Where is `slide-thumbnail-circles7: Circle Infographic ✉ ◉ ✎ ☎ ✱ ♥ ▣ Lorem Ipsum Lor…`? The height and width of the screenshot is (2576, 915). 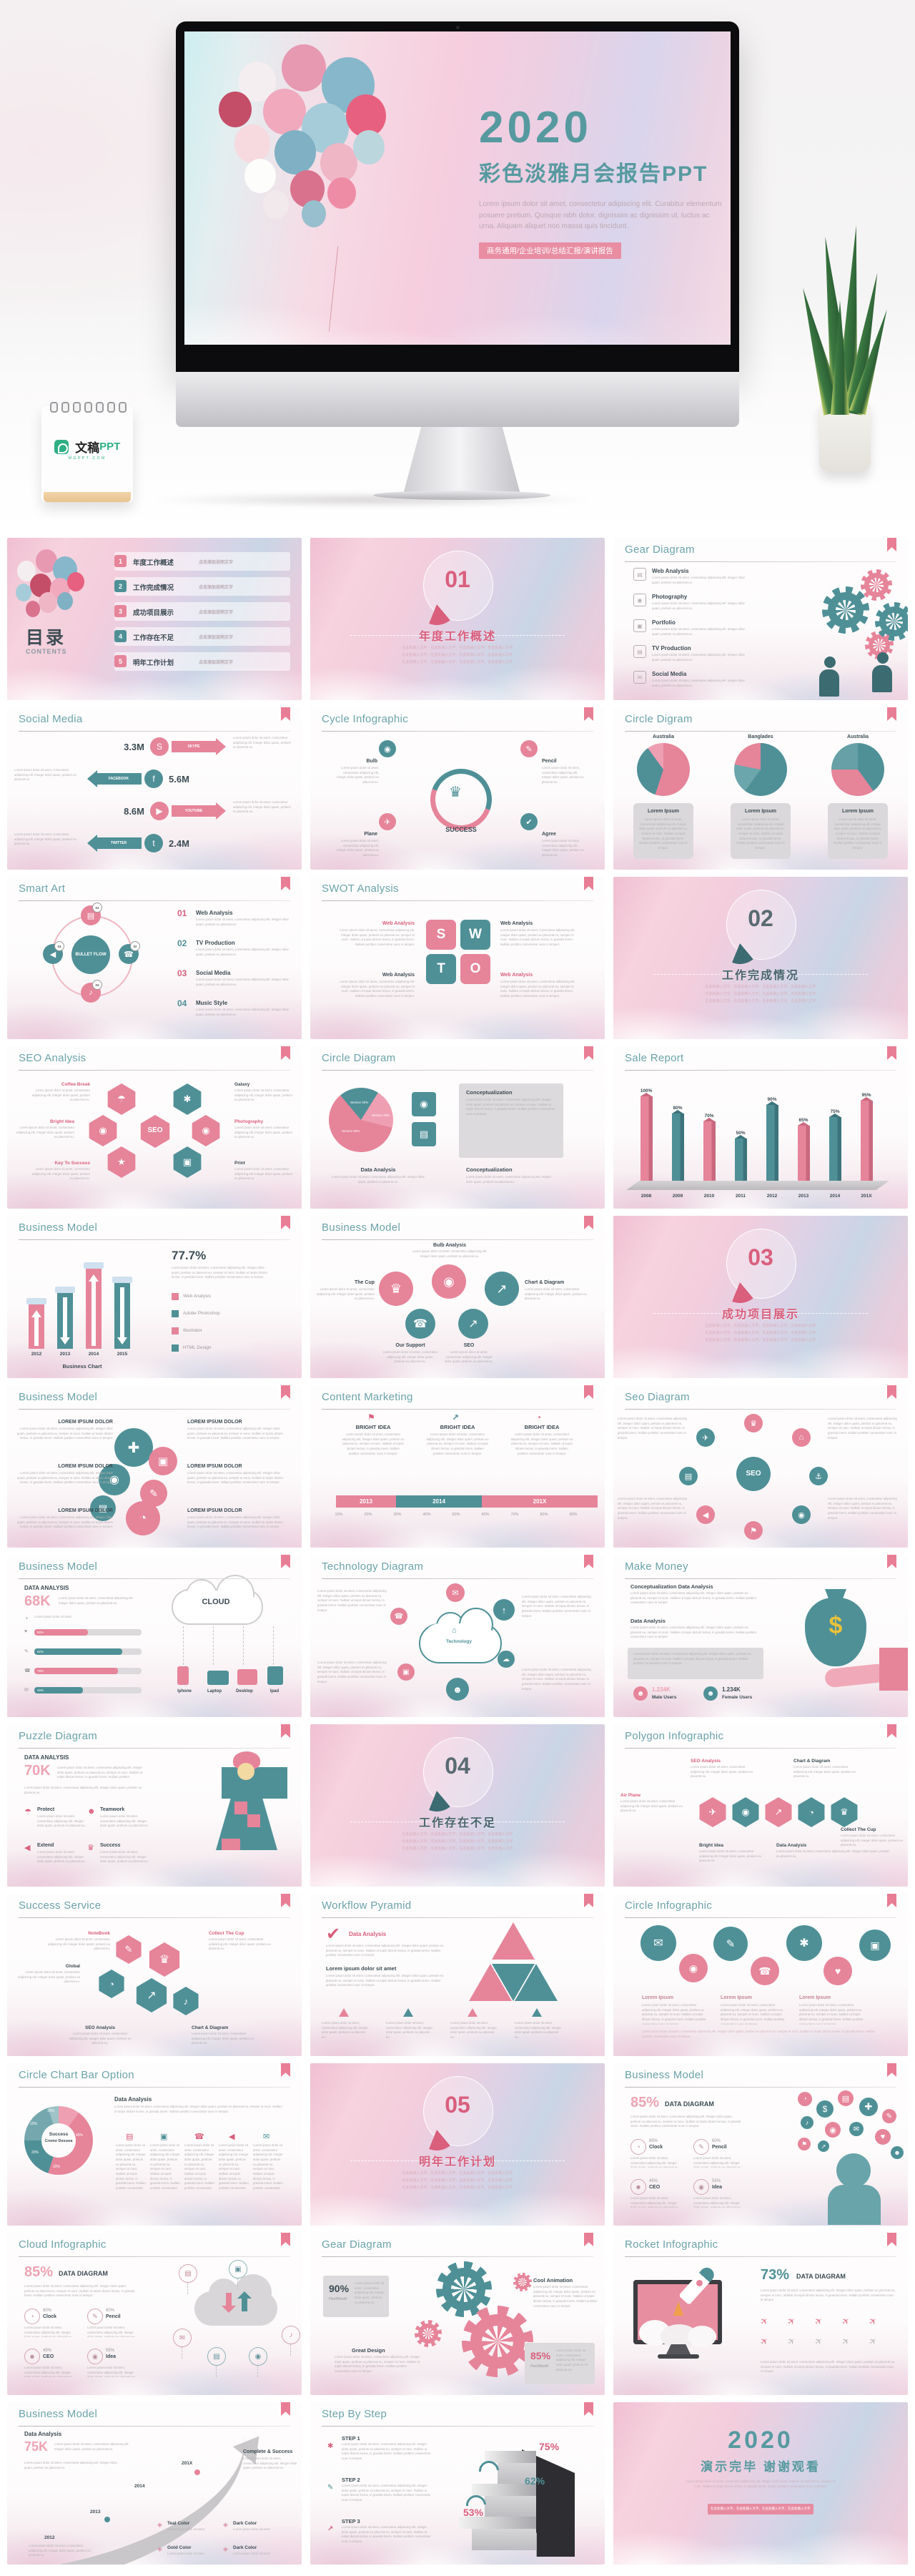 slide-thumbnail-circles7: Circle Infographic ✉ ◉ ✎ ☎ ✱ ♥ ▣ Lorem Ipsum Lor… is located at coordinates (760, 1975).